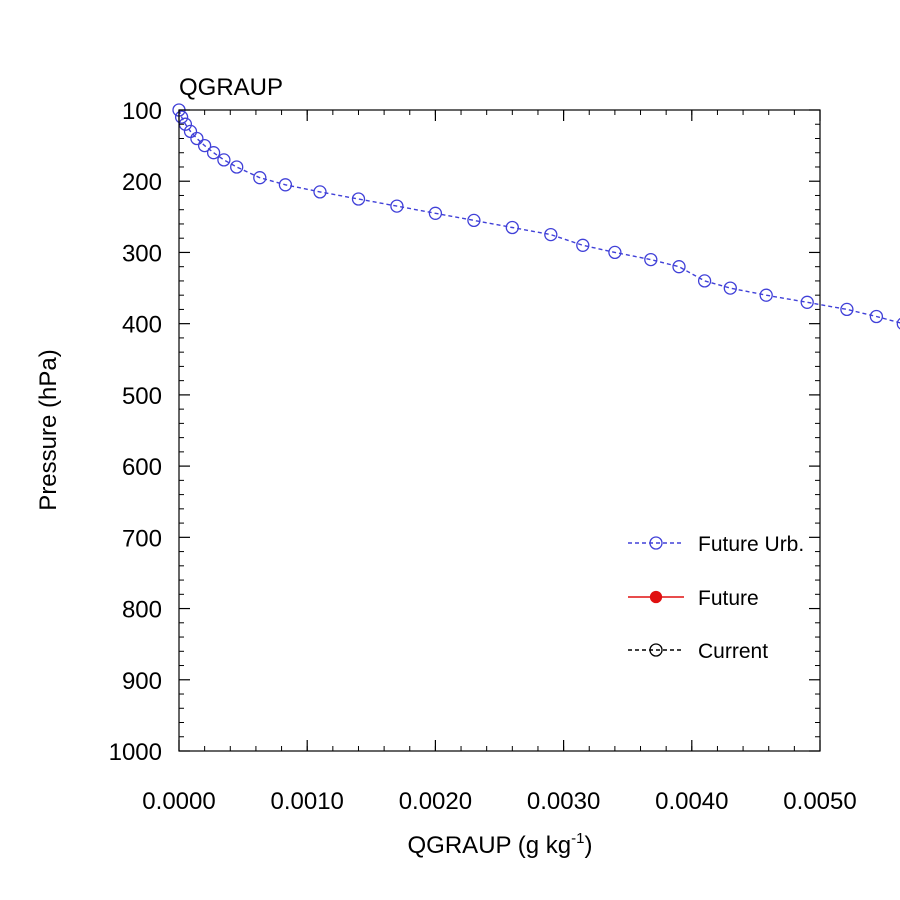 The image size is (900, 900). What do you see at coordinates (306, 801) in the screenshot?
I see `x-tick-label: 0.0010` at bounding box center [306, 801].